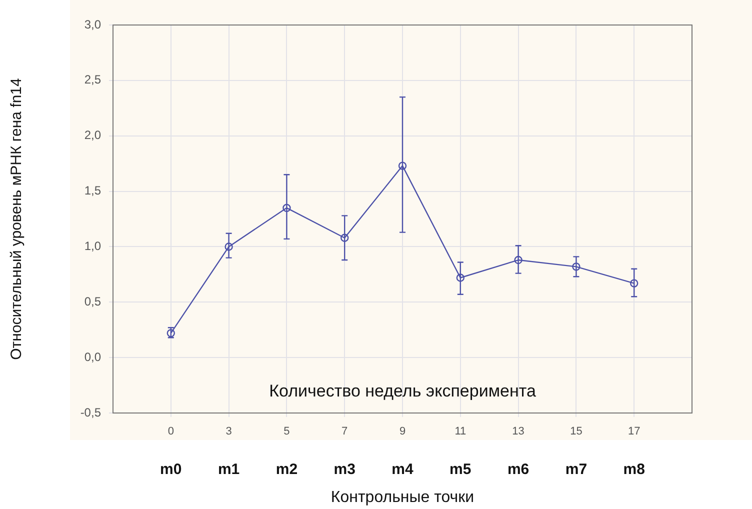 The height and width of the screenshot is (509, 752). I want to click on y-tick-label: 2,0, so click(93, 135).